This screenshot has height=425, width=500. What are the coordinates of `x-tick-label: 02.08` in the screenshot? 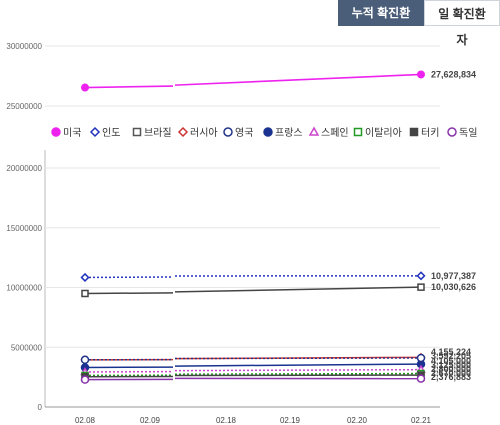 It's located at (85, 420).